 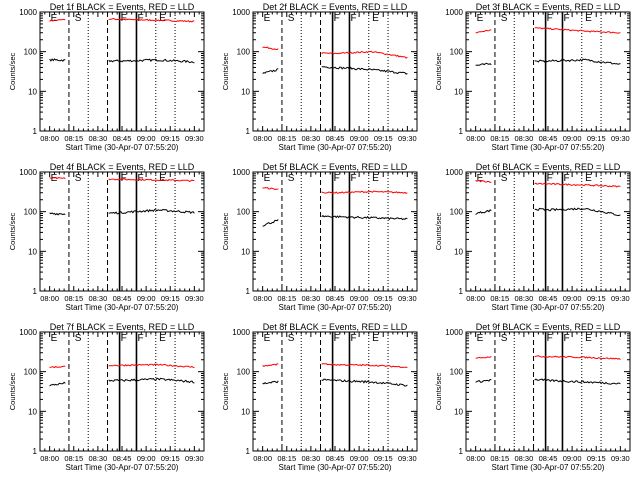 What do you see at coordinates (548, 327) in the screenshot?
I see `chart-title: Det 9f BLACK = Events, RED = LLD` at bounding box center [548, 327].